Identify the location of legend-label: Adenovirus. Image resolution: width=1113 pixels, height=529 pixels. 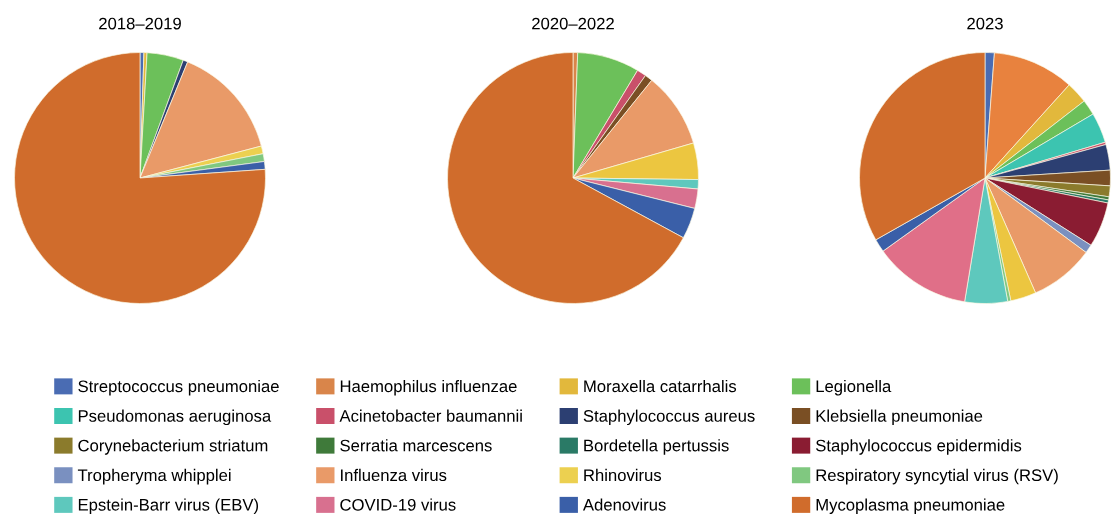
(624, 504).